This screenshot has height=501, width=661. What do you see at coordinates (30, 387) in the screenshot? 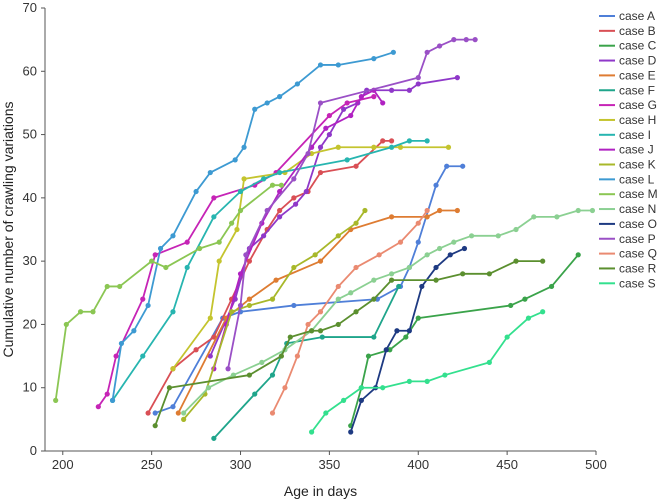
I see `y-tick-label: 10` at bounding box center [30, 387].